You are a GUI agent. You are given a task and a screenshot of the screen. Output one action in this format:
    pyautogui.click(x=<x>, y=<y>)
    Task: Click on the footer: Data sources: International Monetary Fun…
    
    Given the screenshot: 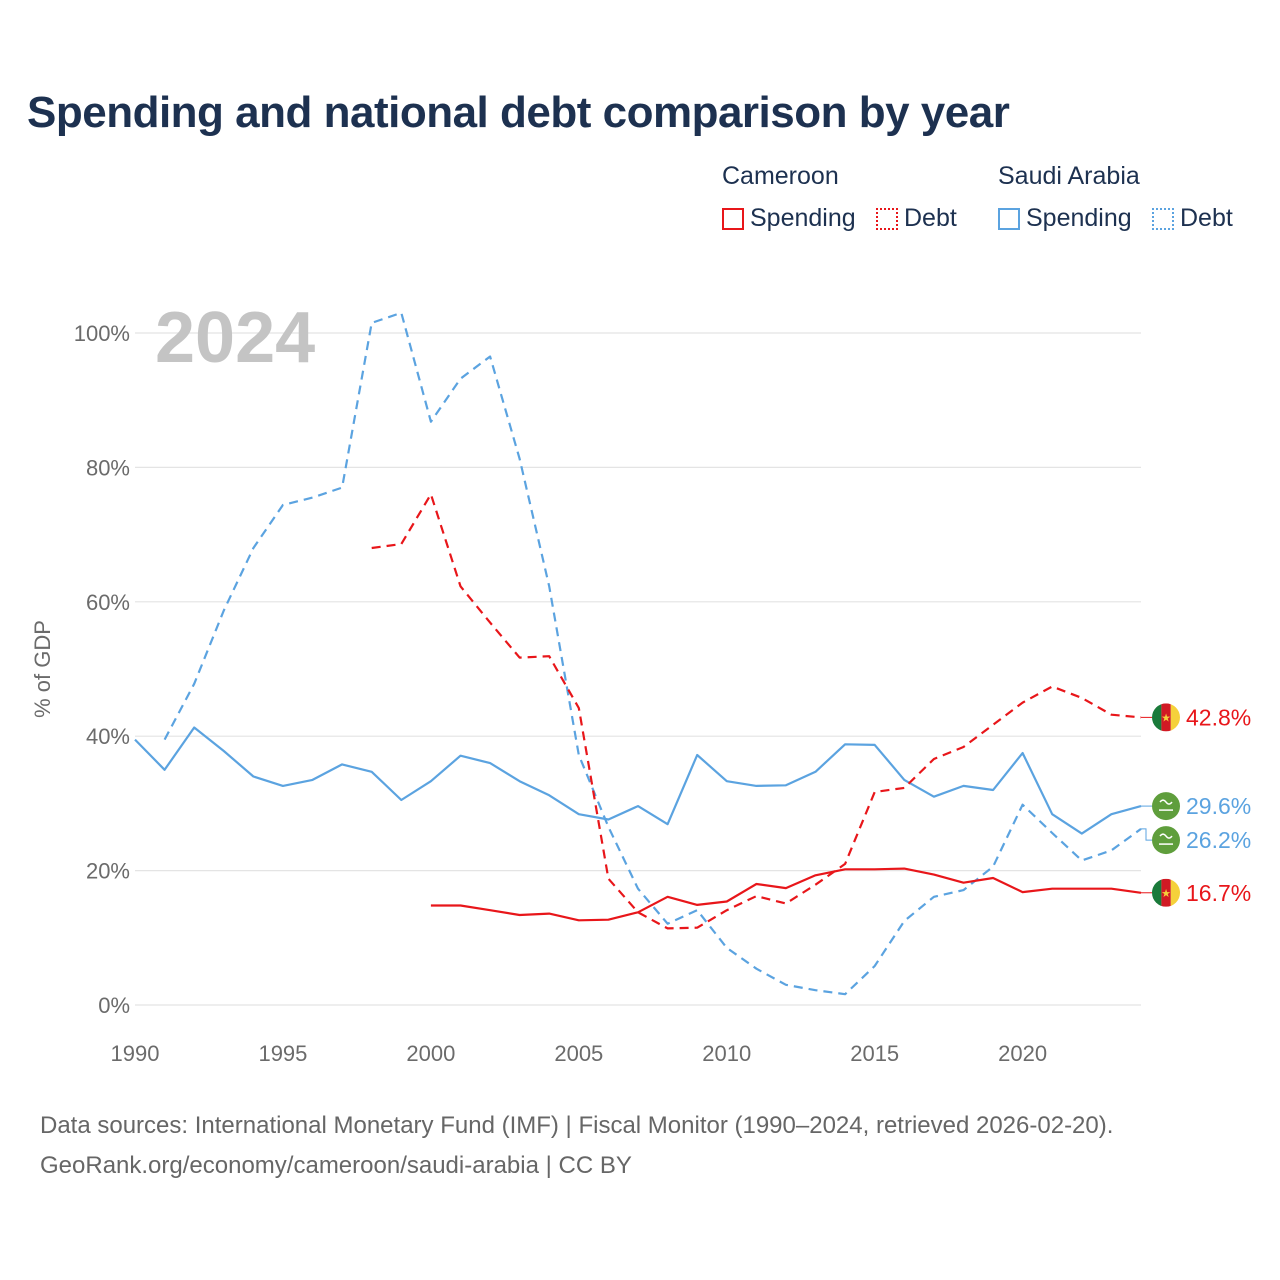 What is the action you would take?
    pyautogui.click(x=576, y=1146)
    